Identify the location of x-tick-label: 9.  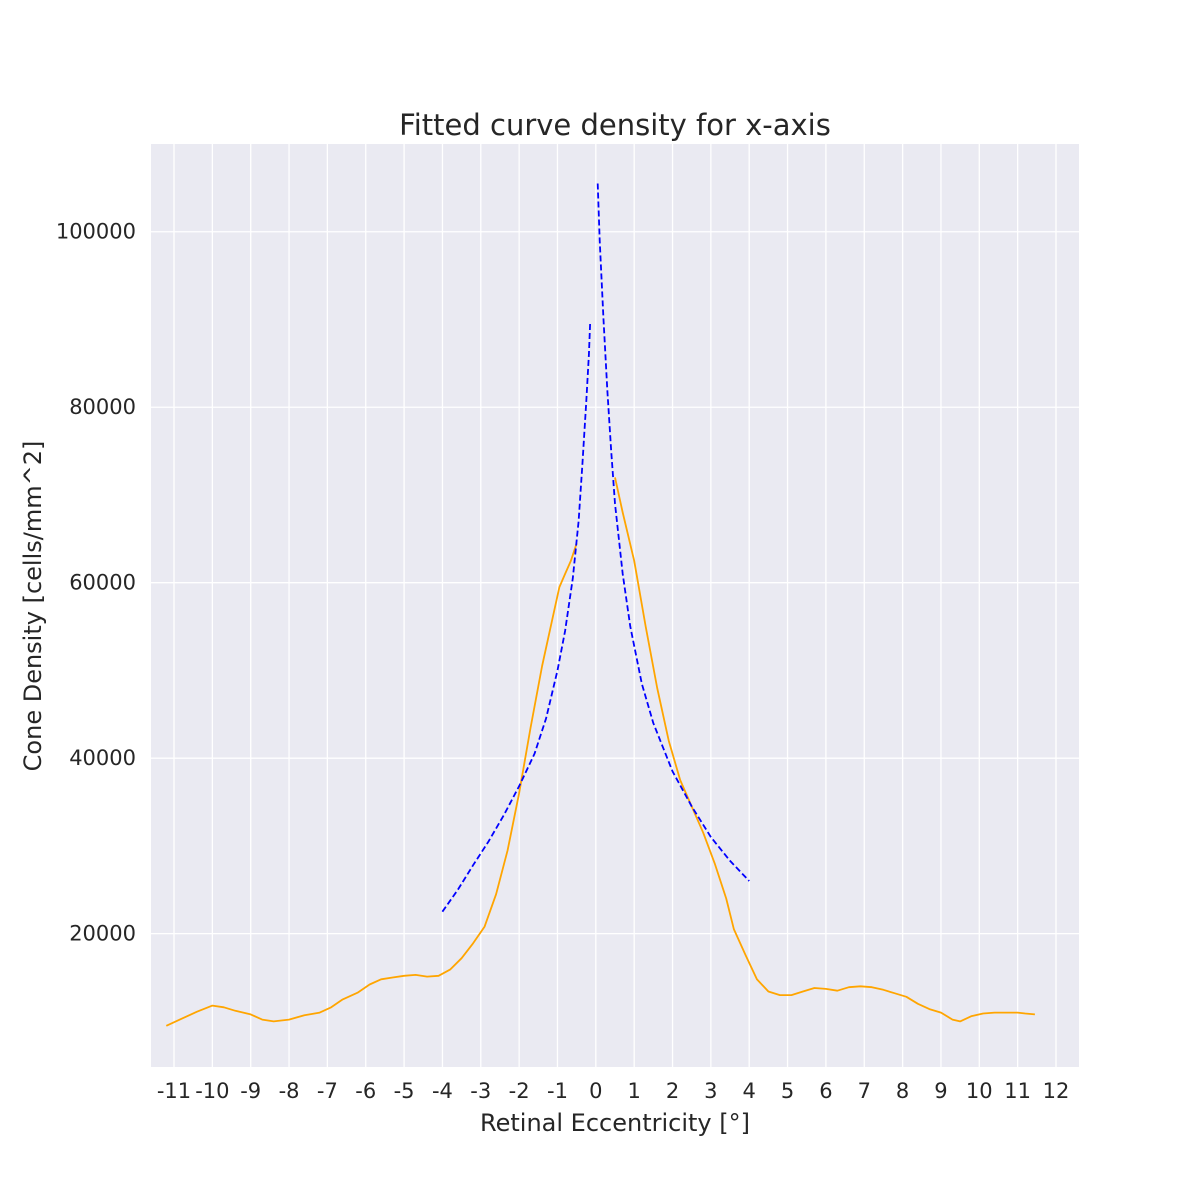
(940, 1091).